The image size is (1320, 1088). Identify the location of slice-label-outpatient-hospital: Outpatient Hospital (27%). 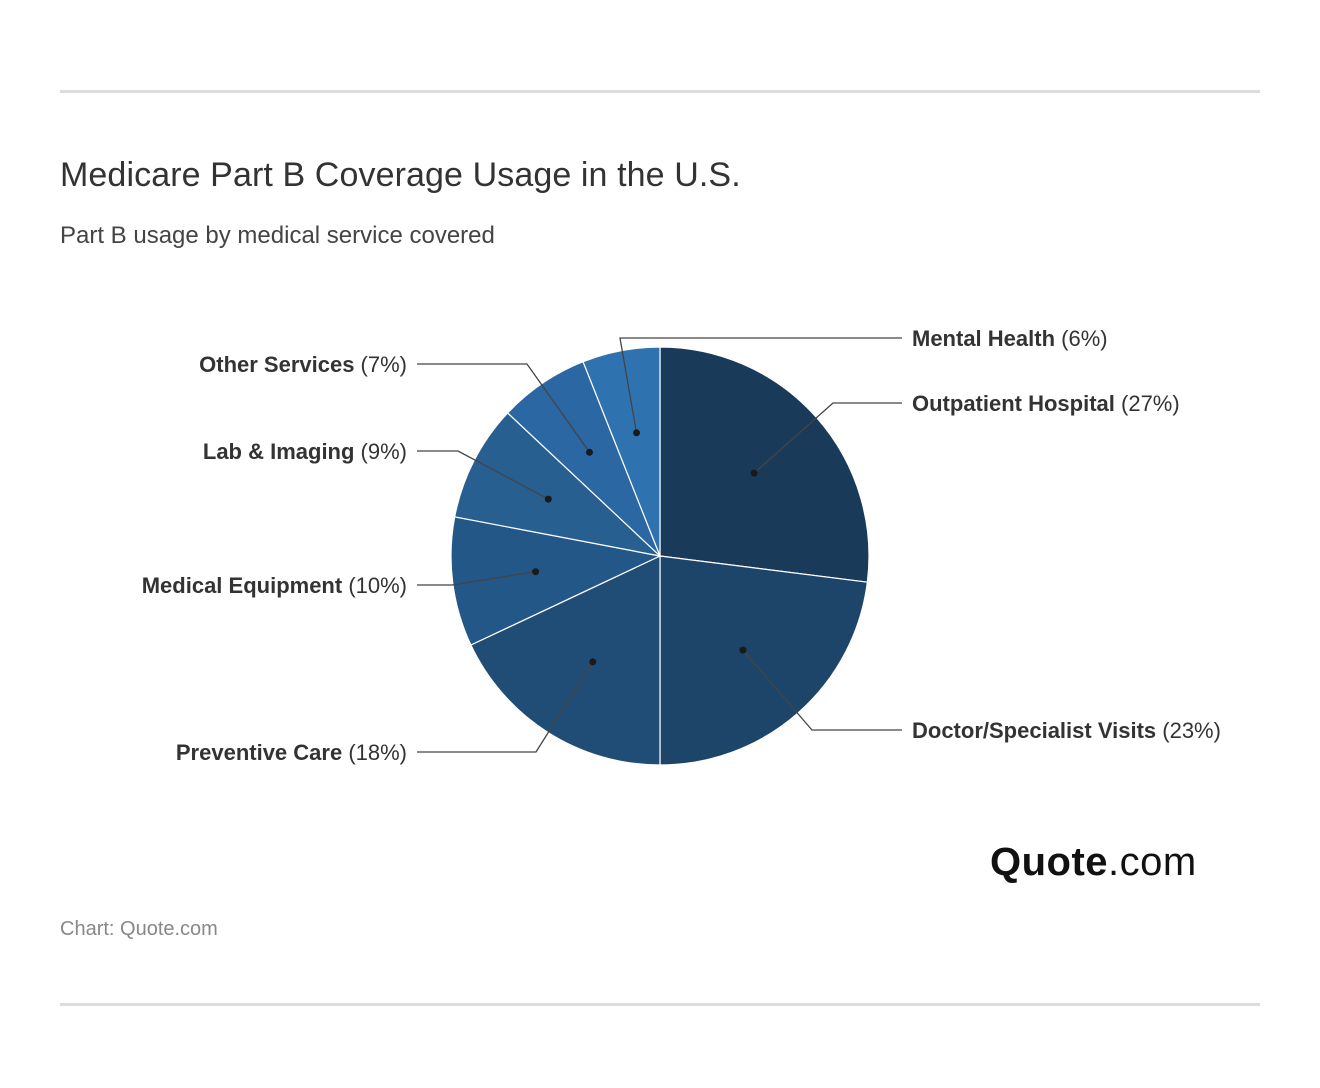
(1046, 403).